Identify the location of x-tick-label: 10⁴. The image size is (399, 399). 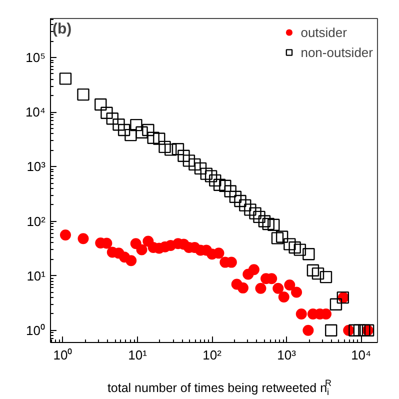
(361, 355).